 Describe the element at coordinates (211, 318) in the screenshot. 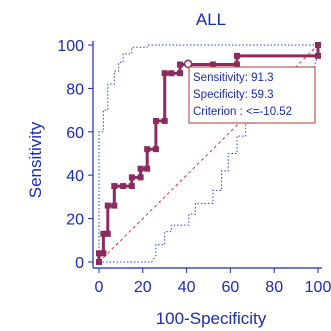

I see `x-axis-title: 100-Specificity` at that location.